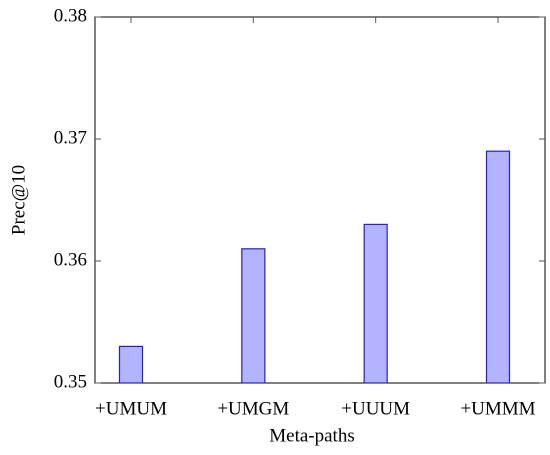  What do you see at coordinates (497, 408) in the screenshot?
I see `x-tick-label: +UMMM` at bounding box center [497, 408].